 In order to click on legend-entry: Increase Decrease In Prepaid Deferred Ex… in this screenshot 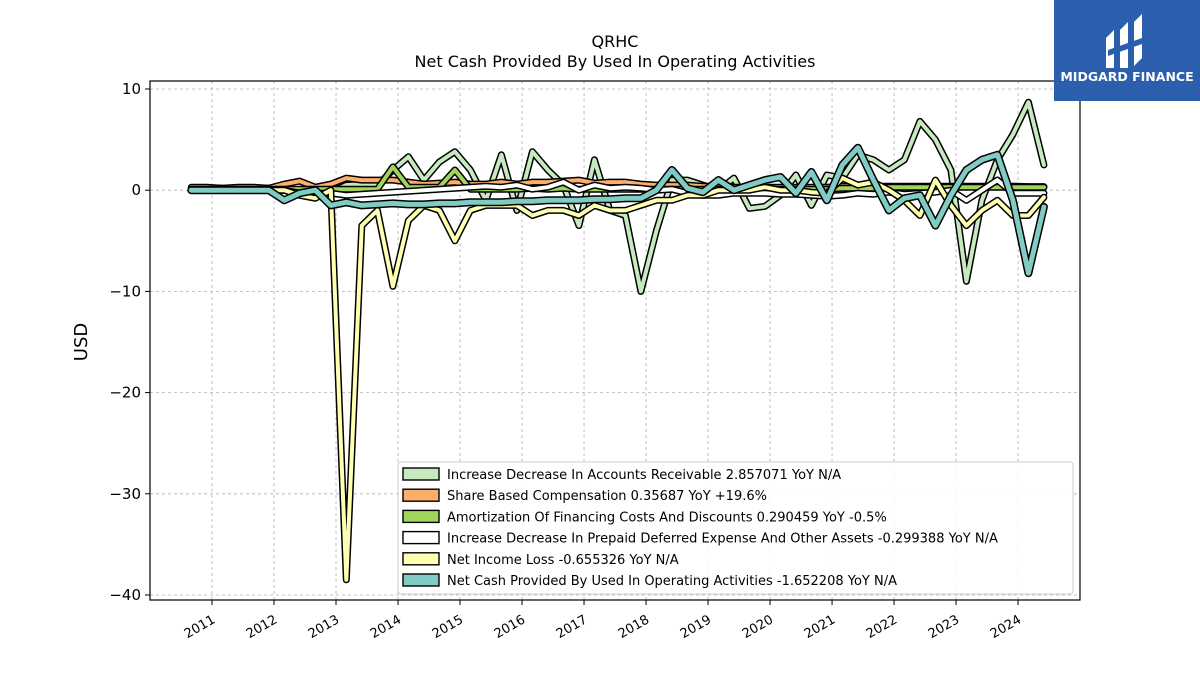, I will do `click(700, 538)`.